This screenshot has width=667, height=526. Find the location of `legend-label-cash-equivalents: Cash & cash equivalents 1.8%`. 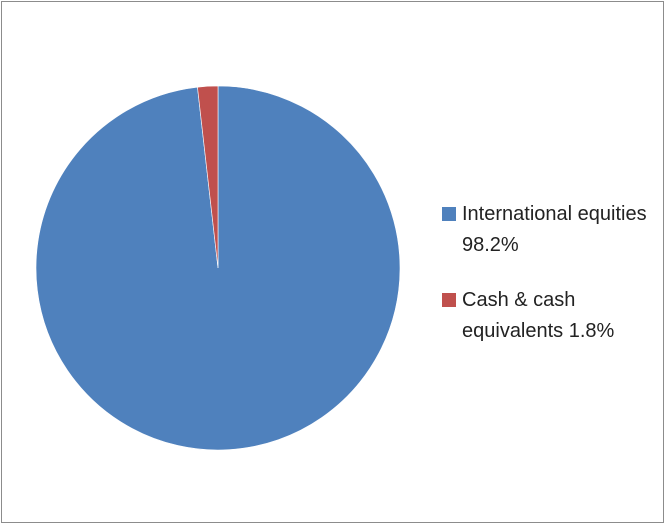

legend-label-cash-equivalents: Cash & cash equivalents 1.8% is located at coordinates (538, 315).